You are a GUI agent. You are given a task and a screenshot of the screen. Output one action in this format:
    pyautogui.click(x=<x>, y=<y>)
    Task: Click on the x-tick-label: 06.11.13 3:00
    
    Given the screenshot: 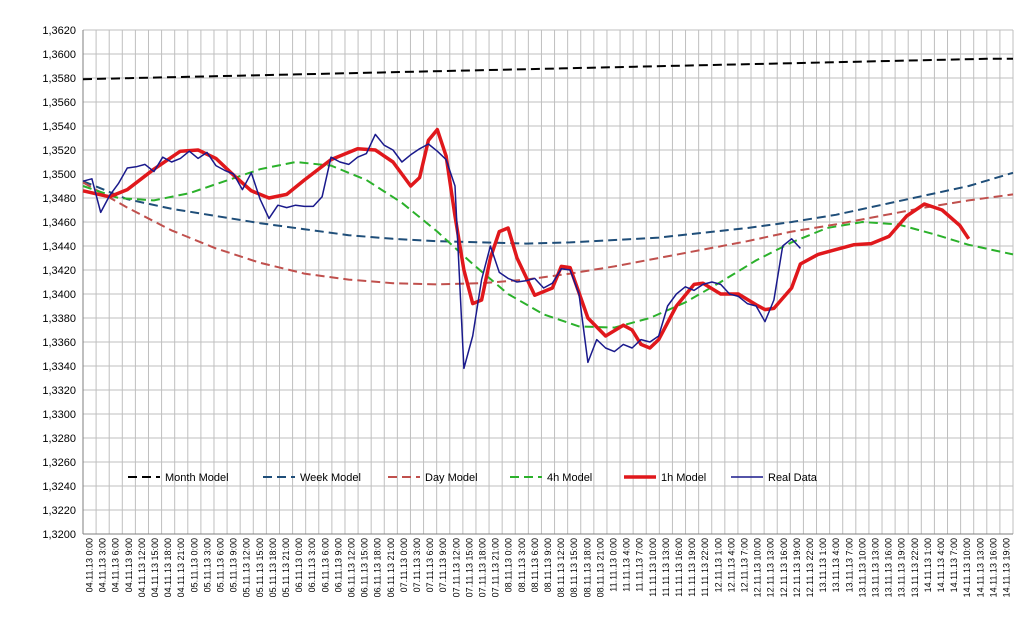 What is the action you would take?
    pyautogui.click(x=312, y=565)
    